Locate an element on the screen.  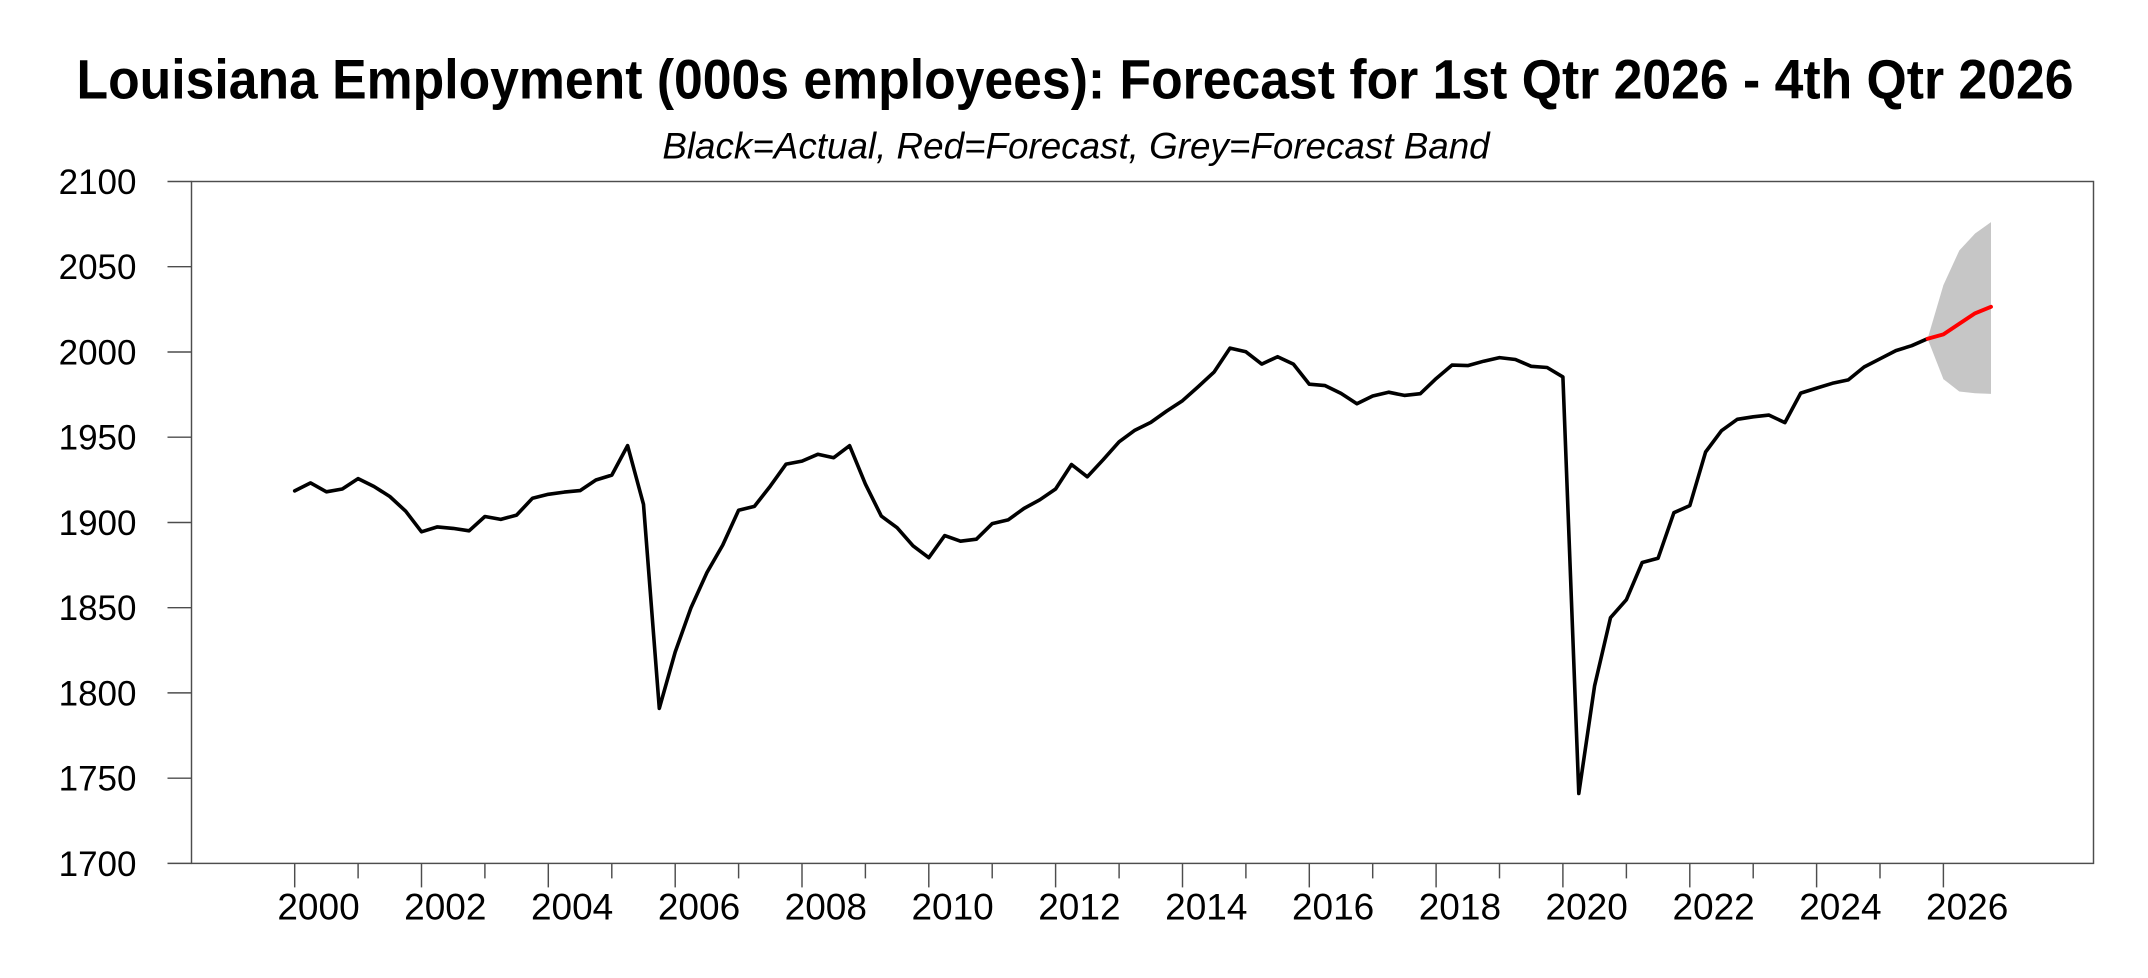
svg-text: 2016 is located at coordinates (1333, 907).